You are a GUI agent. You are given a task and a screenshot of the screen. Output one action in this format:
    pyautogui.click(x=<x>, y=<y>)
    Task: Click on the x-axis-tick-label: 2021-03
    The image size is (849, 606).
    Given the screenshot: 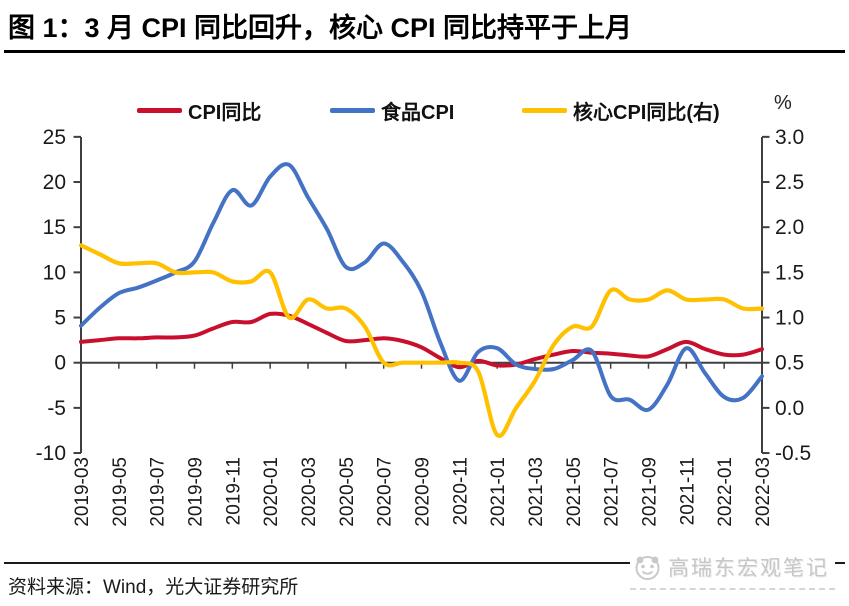 What is the action you would take?
    pyautogui.click(x=536, y=492)
    